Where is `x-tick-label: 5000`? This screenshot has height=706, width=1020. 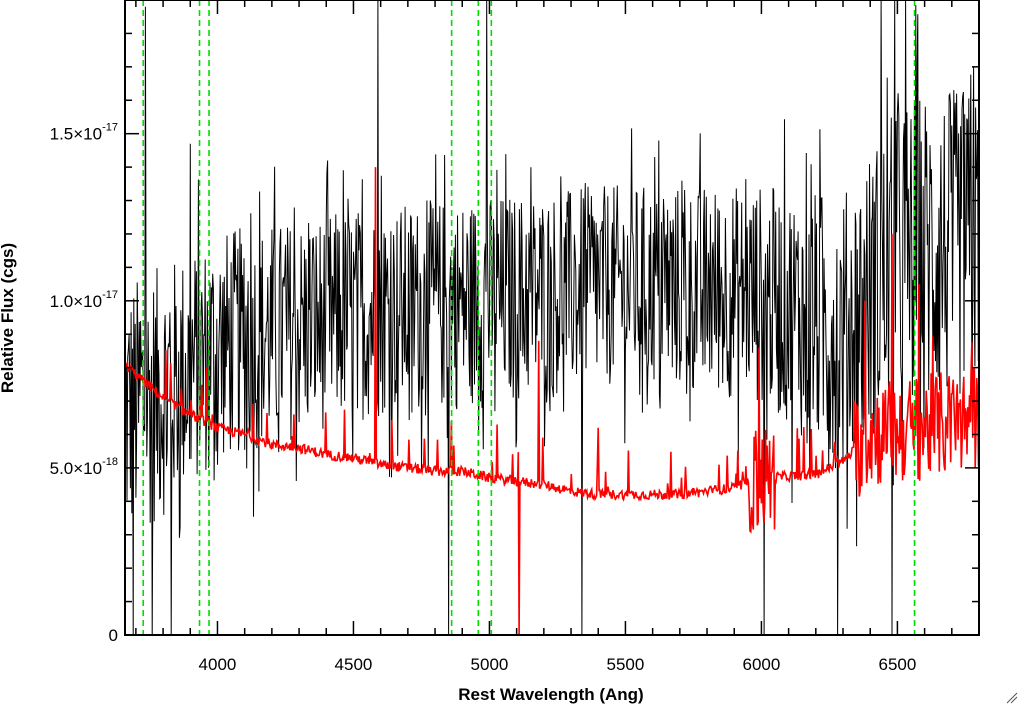 x-tick-label: 5000 is located at coordinates (490, 664).